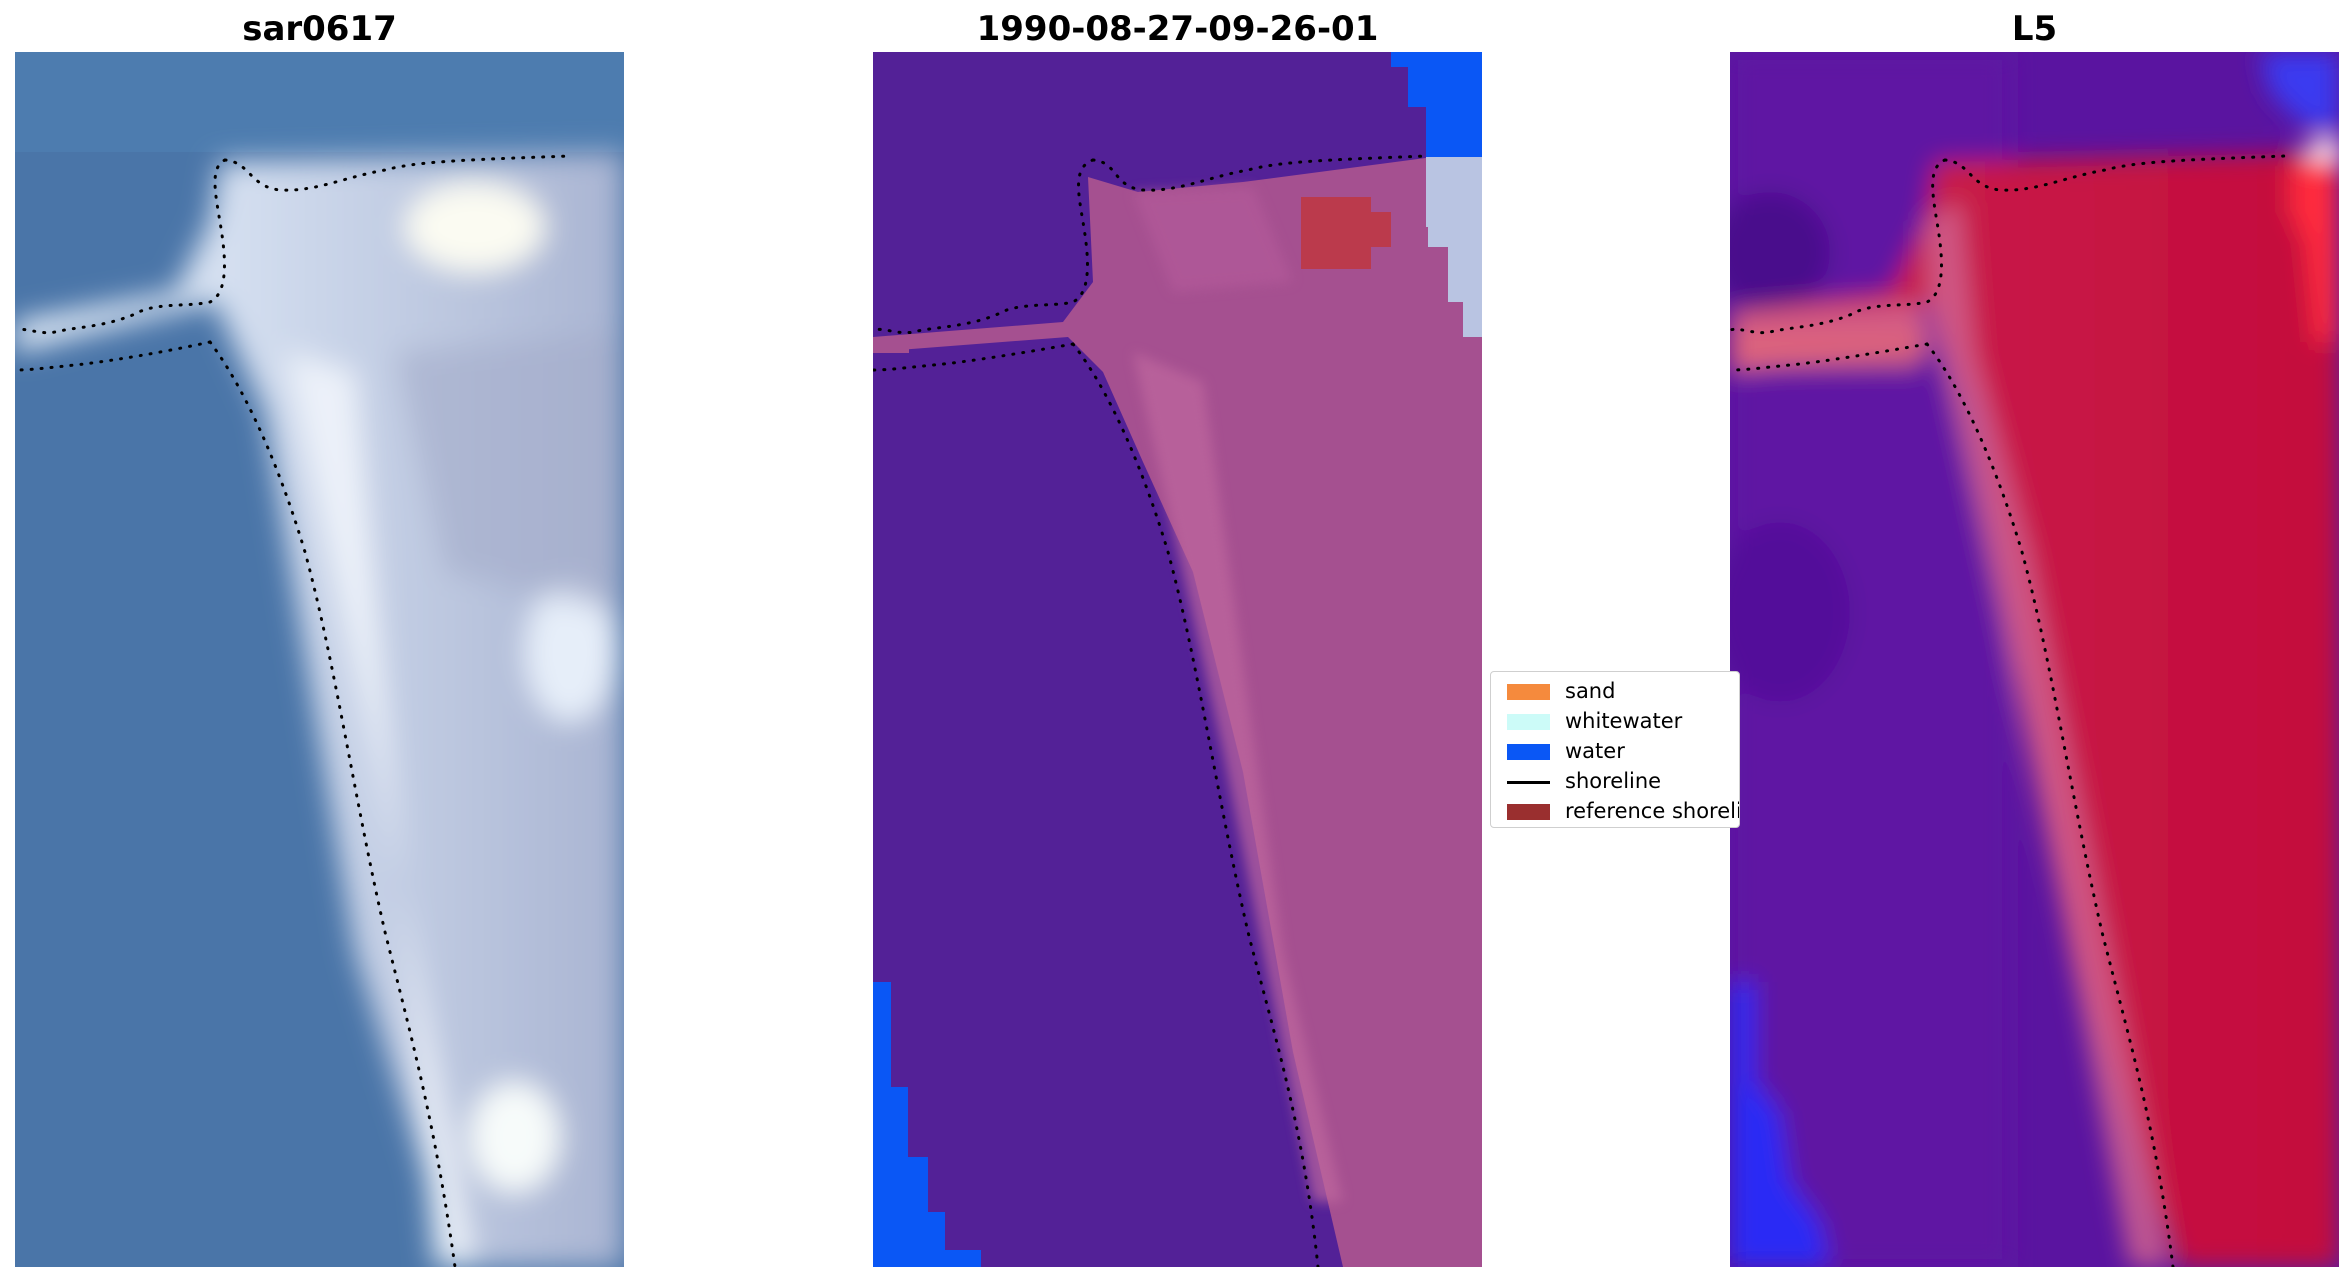  What do you see at coordinates (1528, 752) in the screenshot?
I see `water-swatch` at bounding box center [1528, 752].